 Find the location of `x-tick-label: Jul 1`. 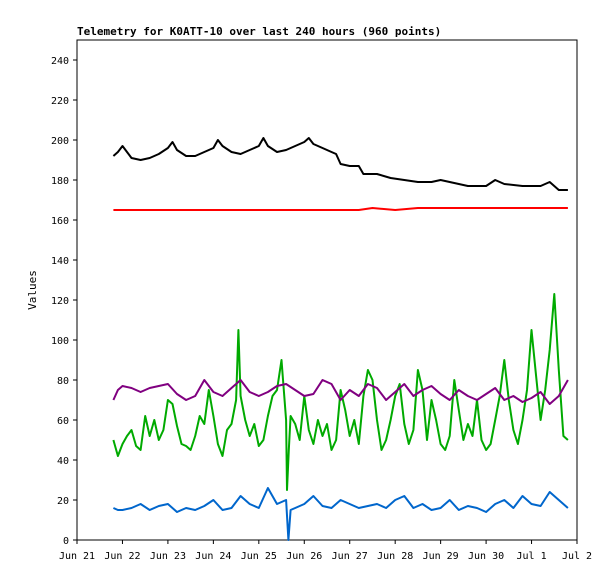

x-tick-label: Jul 1 is located at coordinates (531, 556).